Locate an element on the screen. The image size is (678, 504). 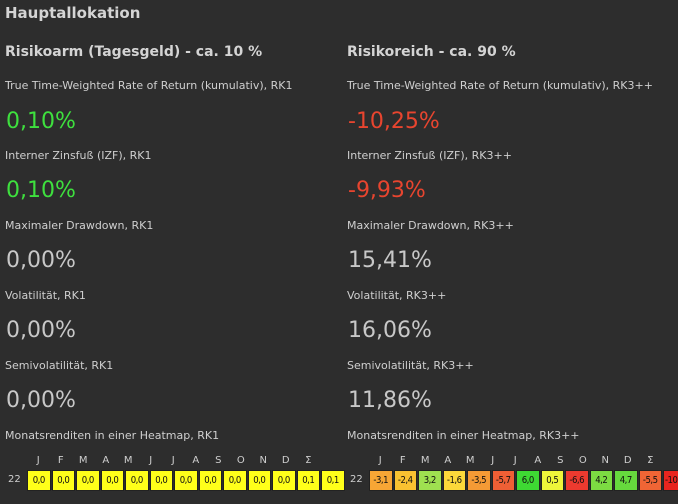
izf-label: Interner Zinsfuß (IZF), RK3++ is located at coordinates (429, 155).